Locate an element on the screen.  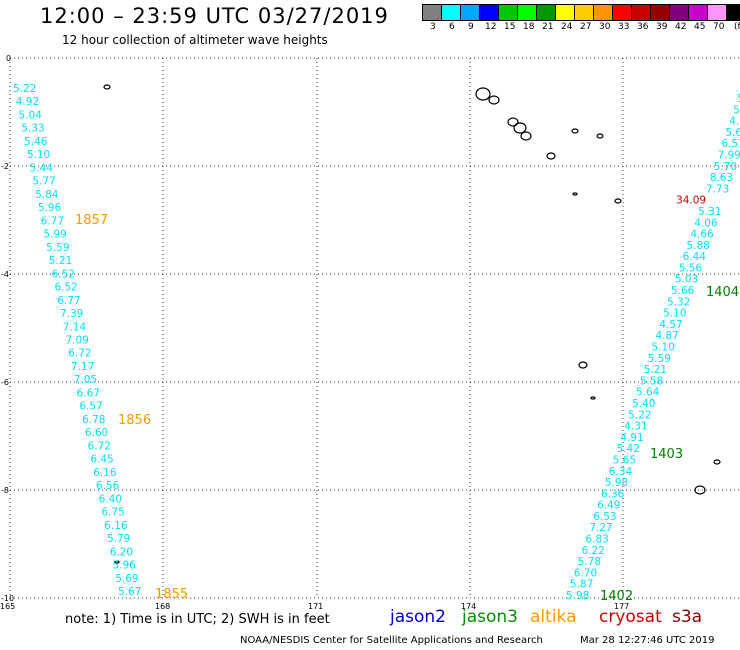
pass-time-label: 1404 is located at coordinates (722, 292).